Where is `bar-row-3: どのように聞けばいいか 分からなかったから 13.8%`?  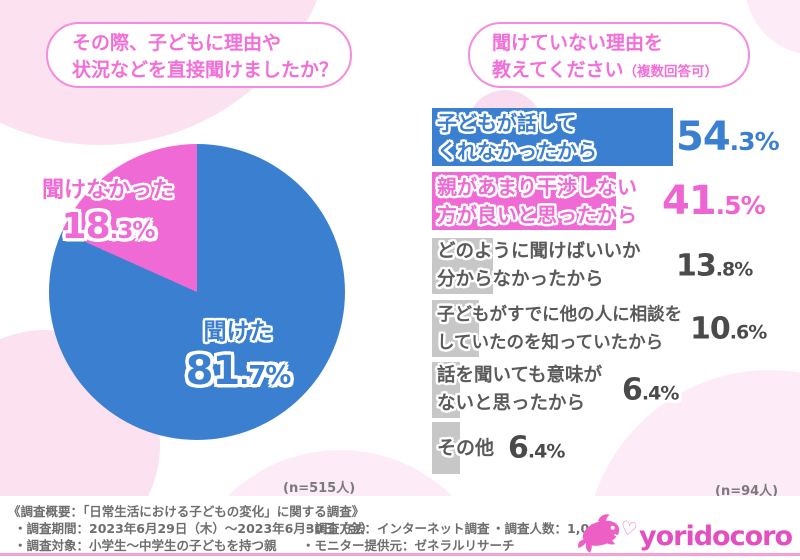 bar-row-3: どのように聞けばいいか 分からなかったから 13.8% is located at coordinates (612, 266).